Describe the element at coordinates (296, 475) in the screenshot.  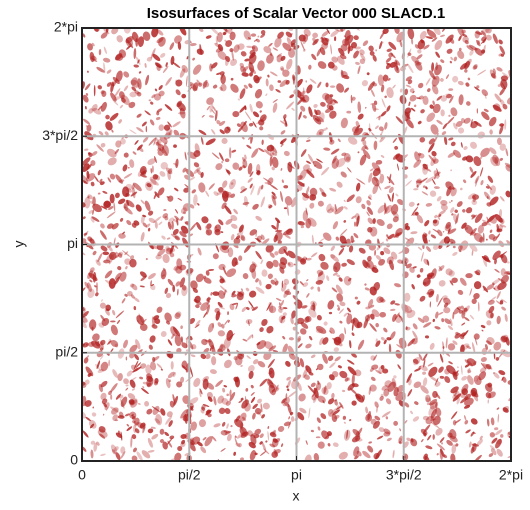
I see `x-tick-label: pi` at that location.